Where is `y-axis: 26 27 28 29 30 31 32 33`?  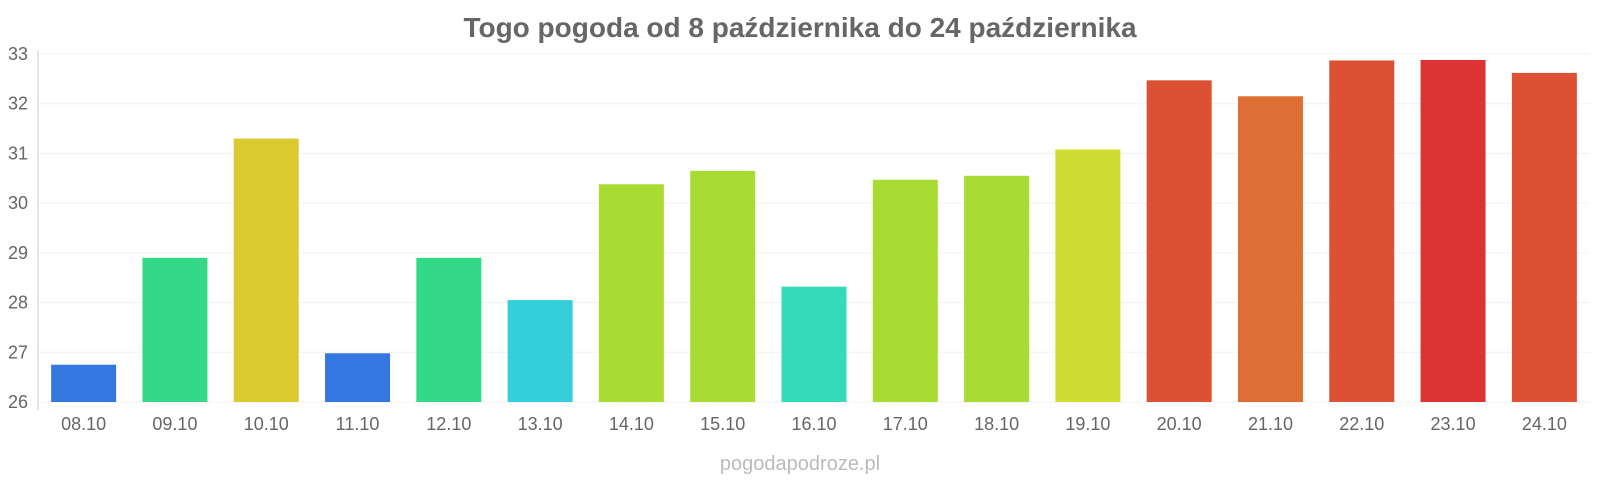 y-axis: 26 27 28 29 30 31 32 33 is located at coordinates (23, 228).